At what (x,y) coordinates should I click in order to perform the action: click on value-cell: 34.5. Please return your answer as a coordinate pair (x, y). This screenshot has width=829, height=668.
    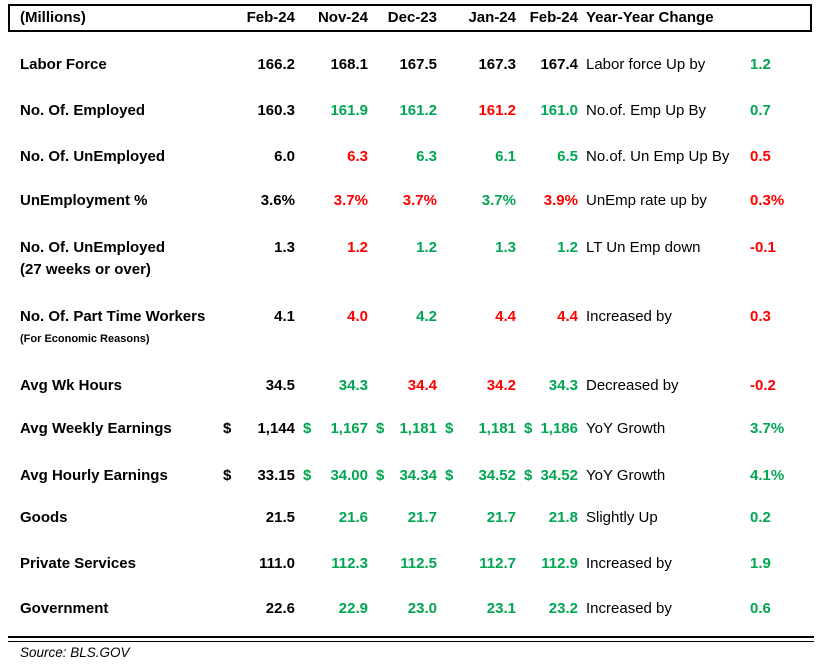
    Looking at the image, I should click on (280, 385).